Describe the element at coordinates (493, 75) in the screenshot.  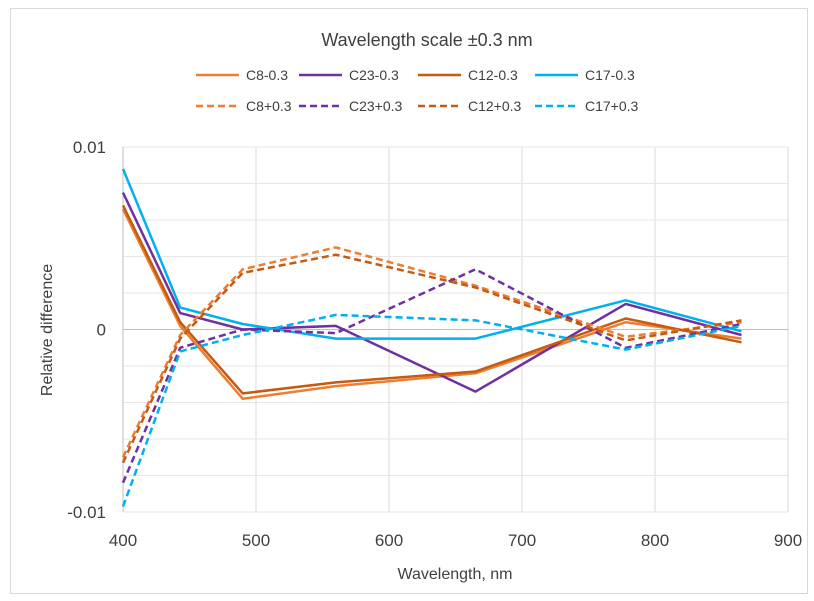
I see `legend-label: C12-0.3` at that location.